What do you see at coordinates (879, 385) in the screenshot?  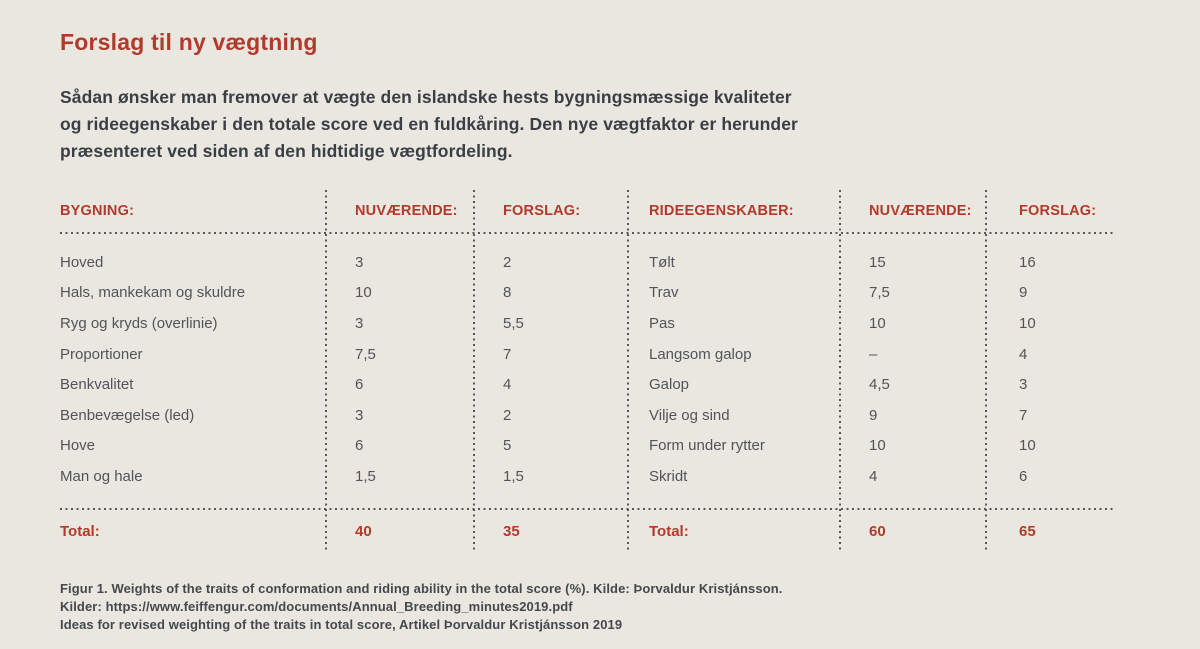 I see `ride-current-value: 4,5` at bounding box center [879, 385].